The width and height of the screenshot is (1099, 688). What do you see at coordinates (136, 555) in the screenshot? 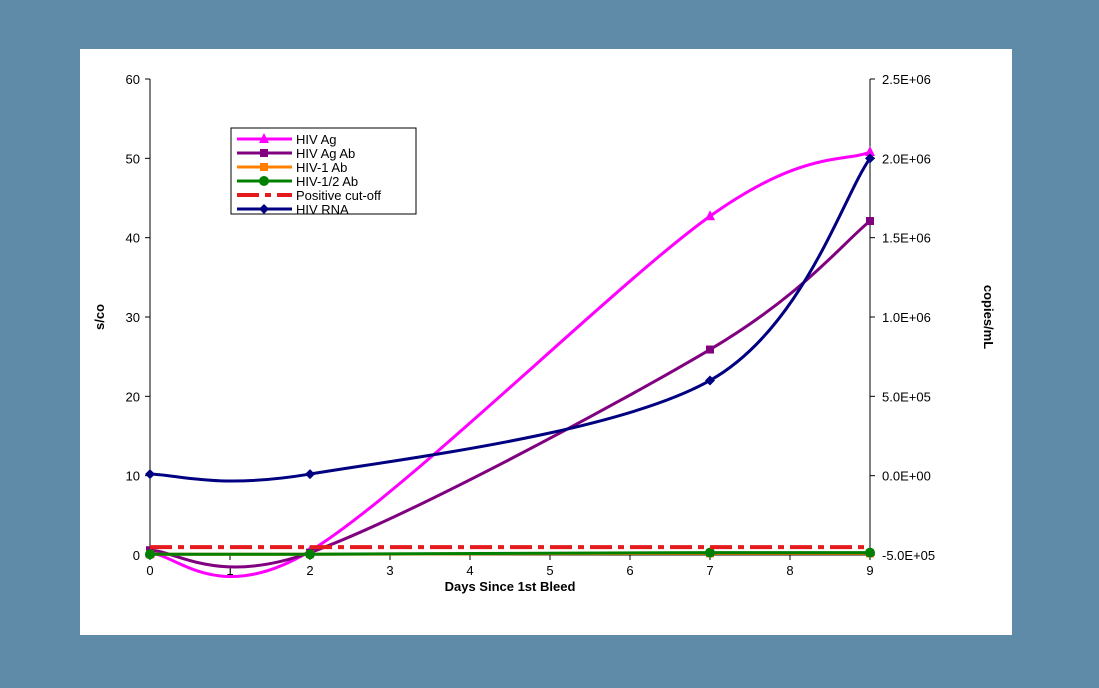
I see `left-y-tick-label: 0` at bounding box center [136, 555].